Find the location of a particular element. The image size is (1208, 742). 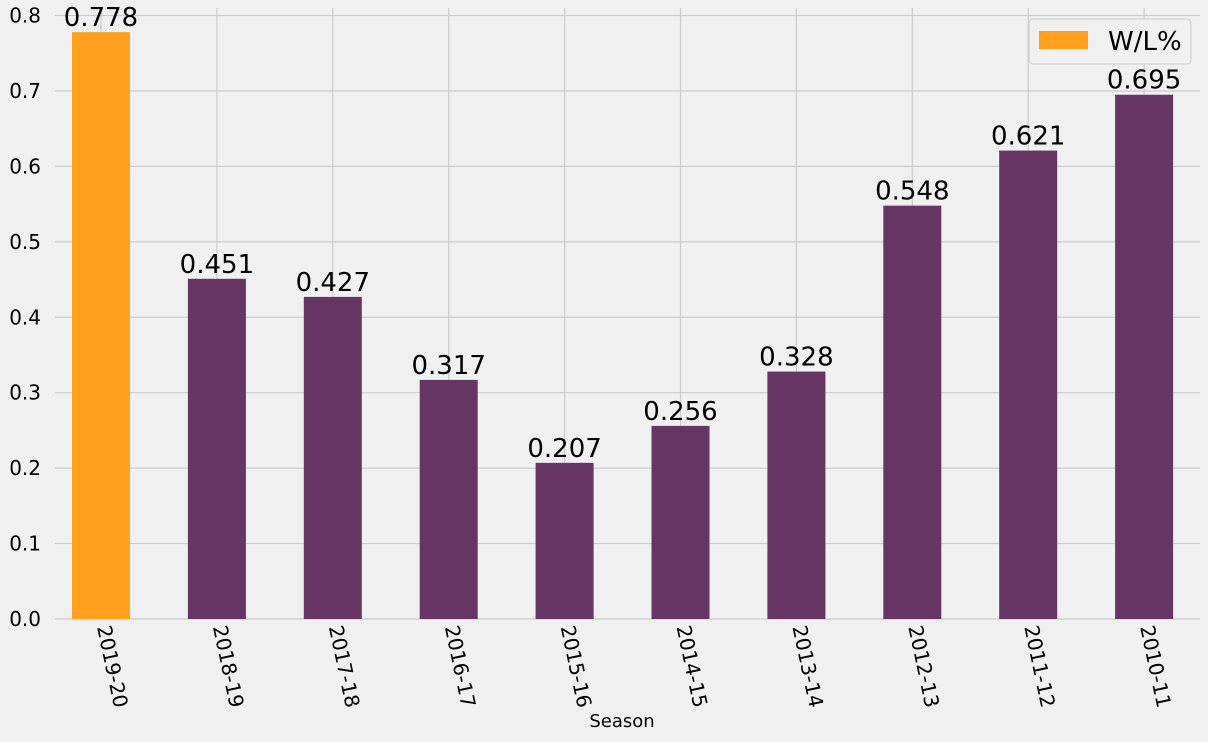

bar-value-label: 0.621 is located at coordinates (1028, 137).